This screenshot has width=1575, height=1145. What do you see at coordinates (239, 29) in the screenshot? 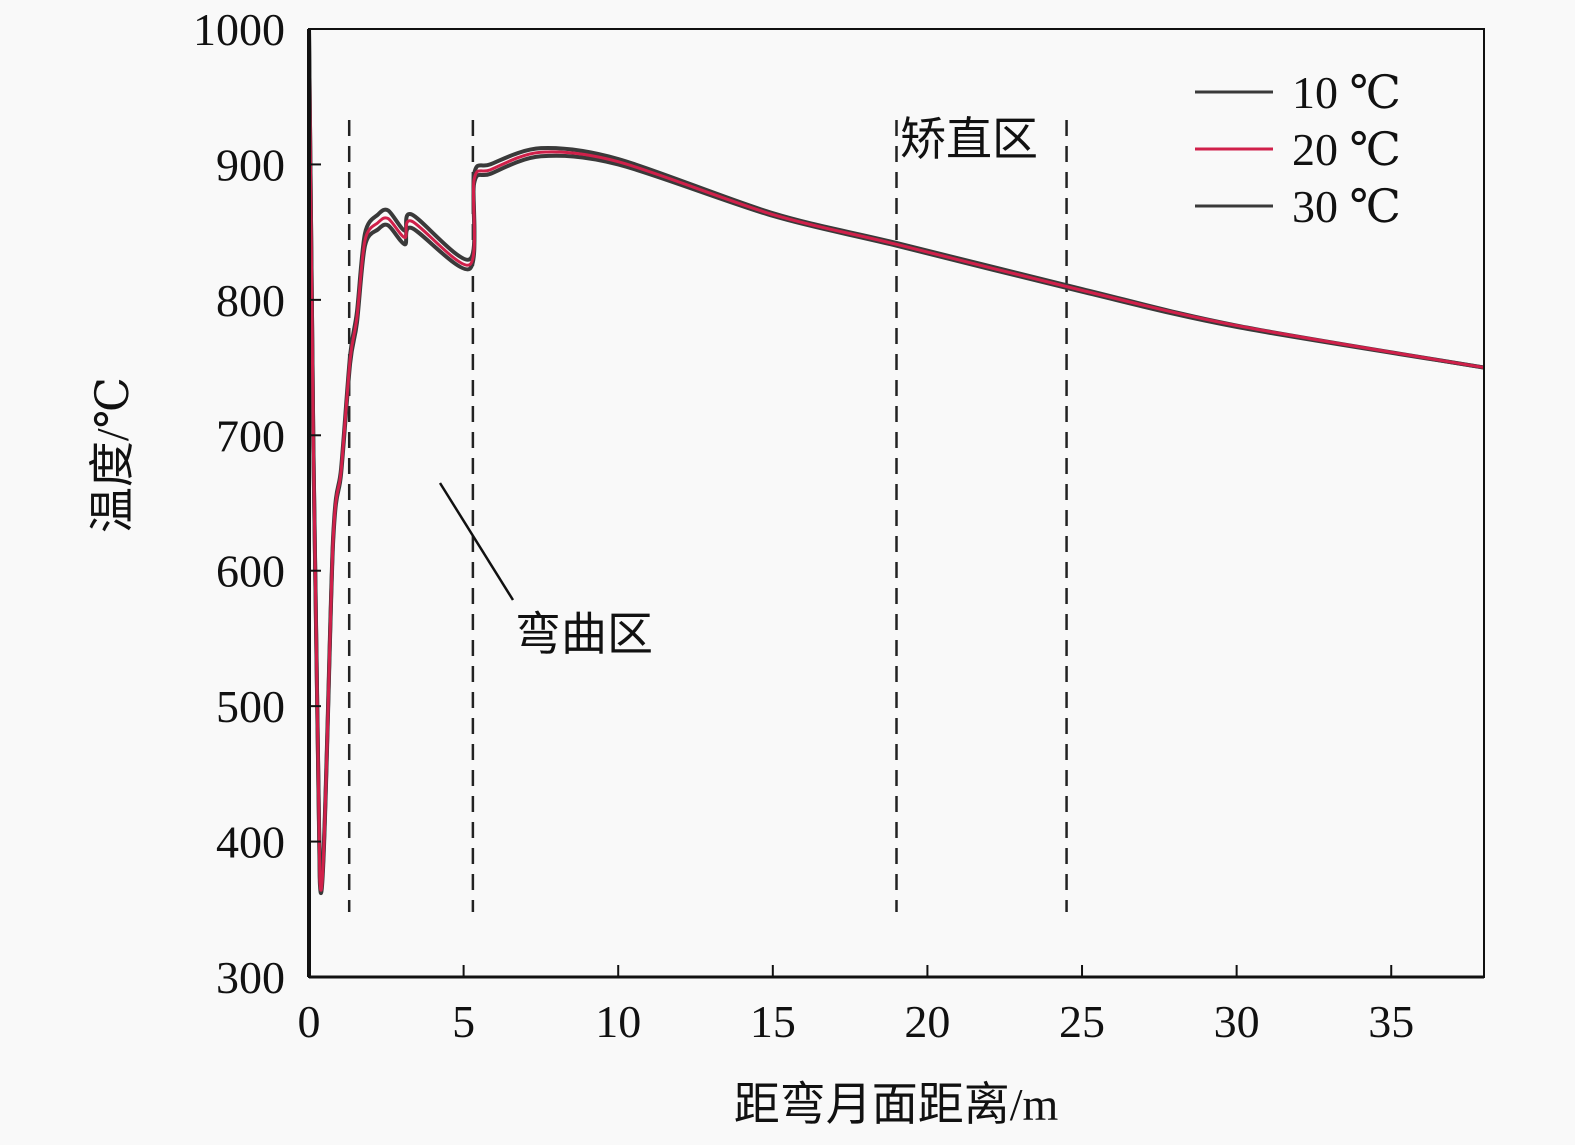
I see `y-tick-label: 1000` at bounding box center [239, 29].